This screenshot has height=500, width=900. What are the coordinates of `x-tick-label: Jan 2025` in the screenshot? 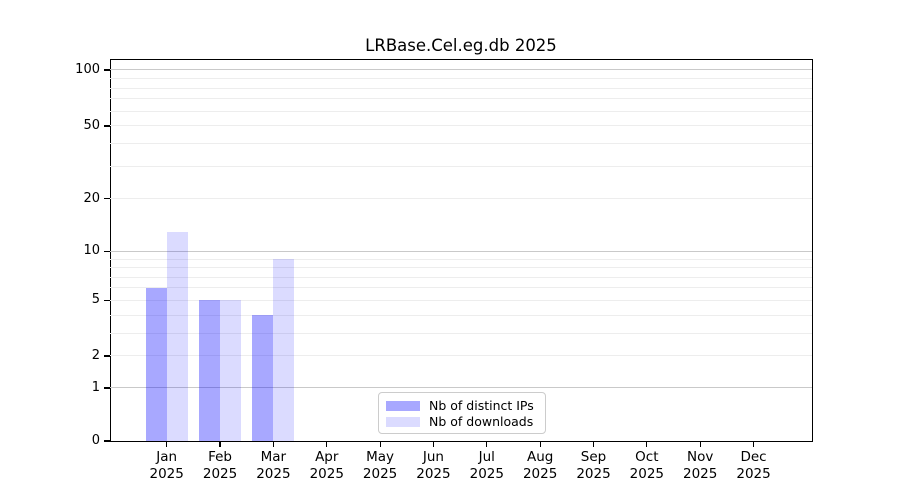 It's located at (166, 465).